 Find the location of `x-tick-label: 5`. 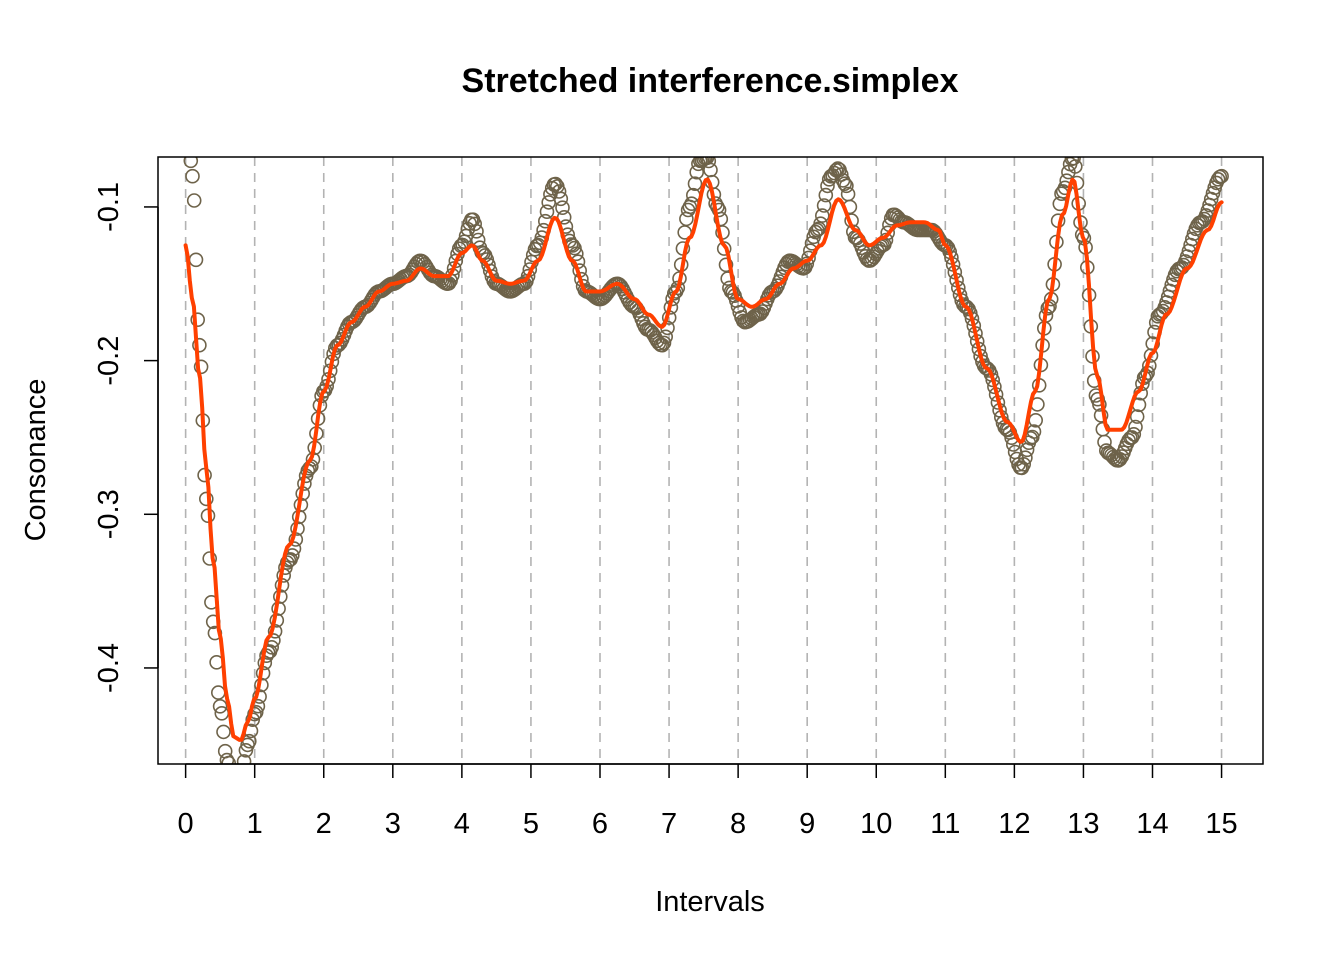

x-tick-label: 5 is located at coordinates (531, 824).